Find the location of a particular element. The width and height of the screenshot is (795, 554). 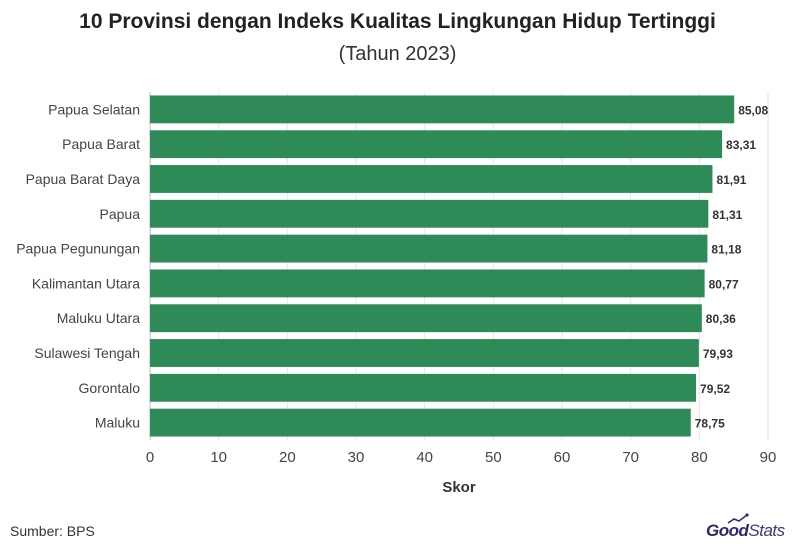

data-label: 81,91 is located at coordinates (731, 180).